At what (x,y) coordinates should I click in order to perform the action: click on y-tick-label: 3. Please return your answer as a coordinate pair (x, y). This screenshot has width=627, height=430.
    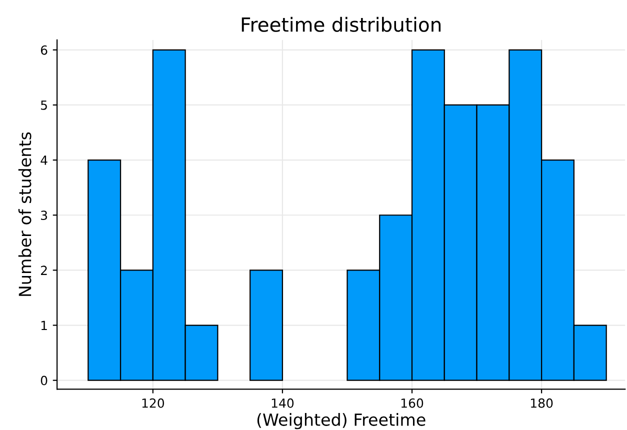
    Looking at the image, I should click on (44, 215).